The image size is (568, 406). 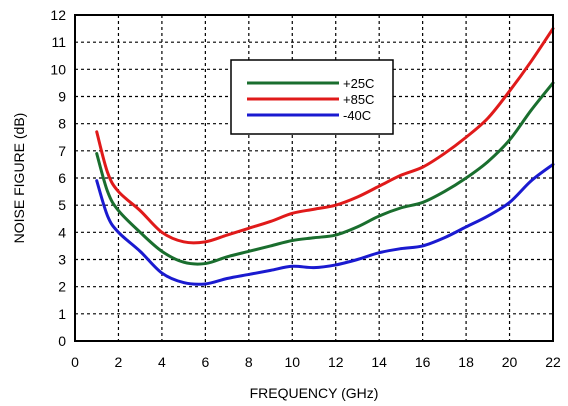 I want to click on y-tick-label: 5, so click(x=62, y=205).